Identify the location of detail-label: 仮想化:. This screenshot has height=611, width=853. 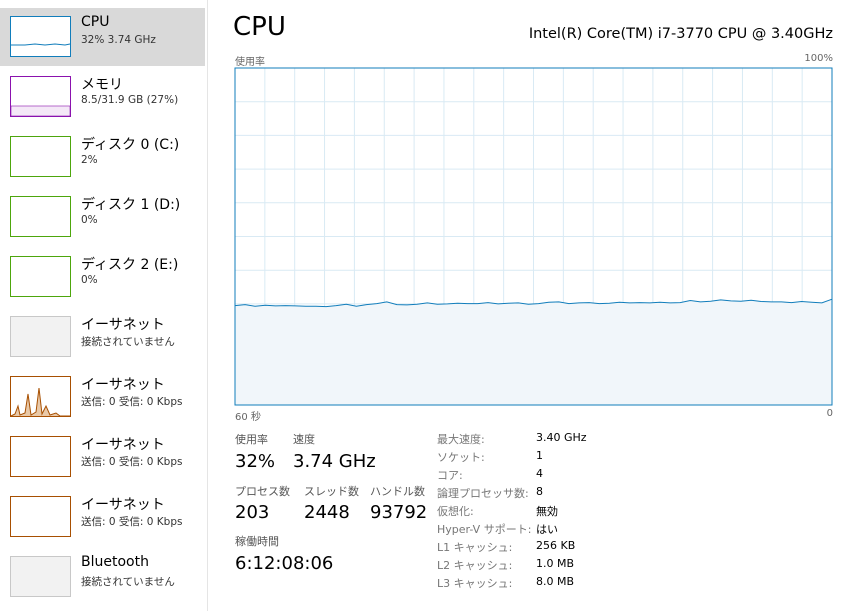
(455, 511).